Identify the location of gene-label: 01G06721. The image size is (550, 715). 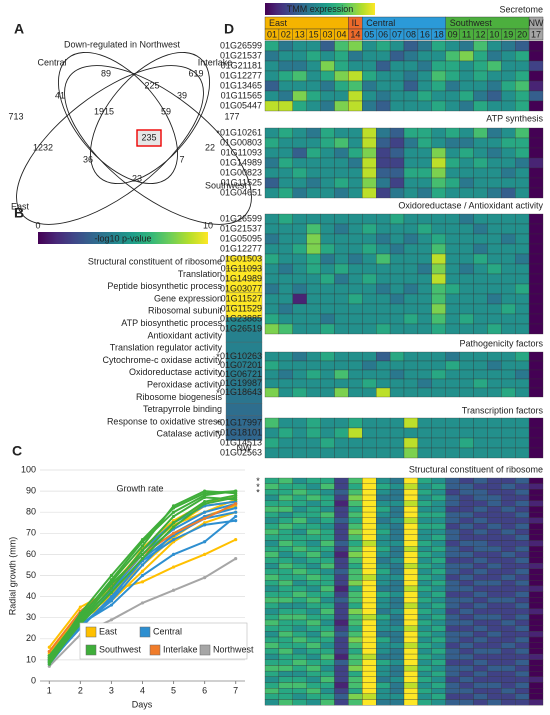
(241, 374).